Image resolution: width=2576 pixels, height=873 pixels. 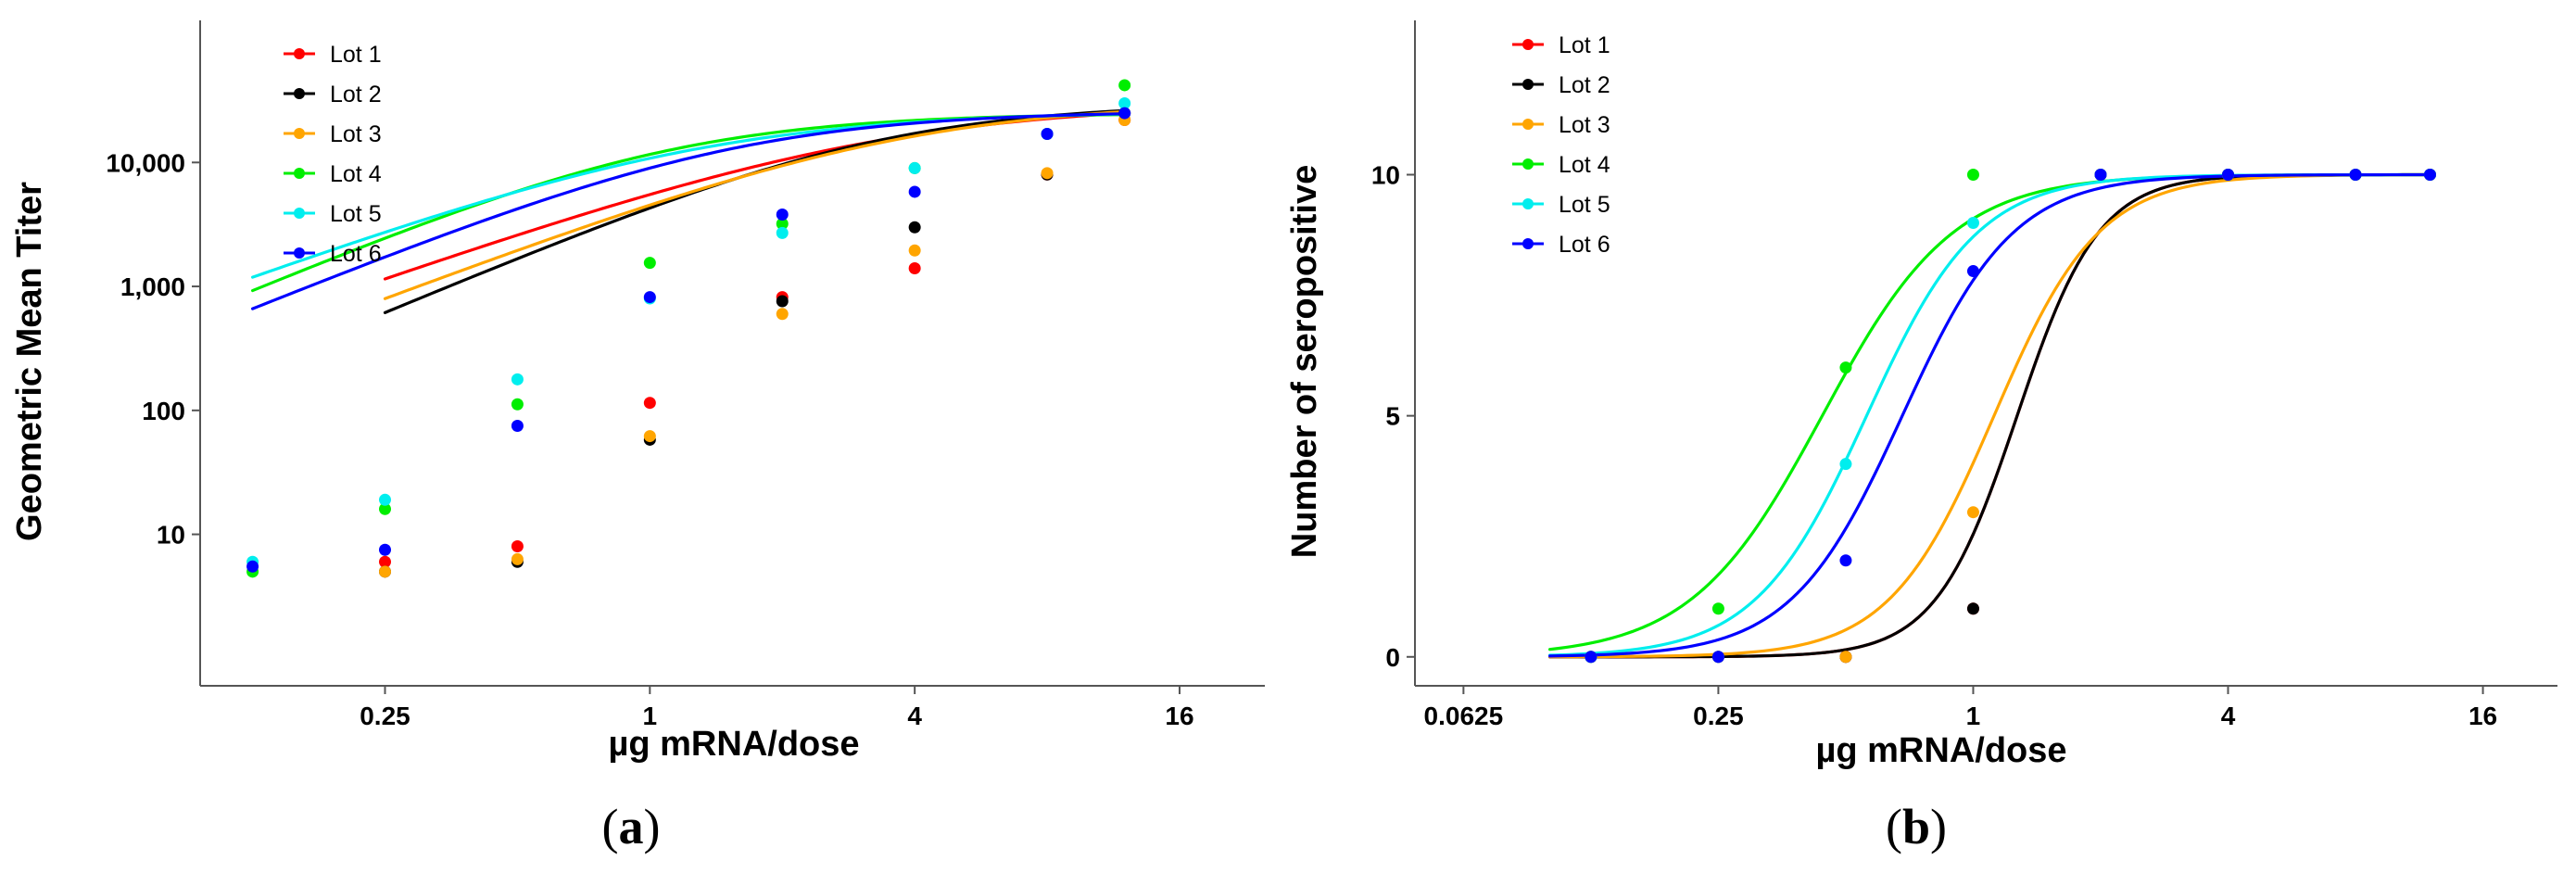 I want to click on panel-b-label: (b), so click(x=1916, y=826).